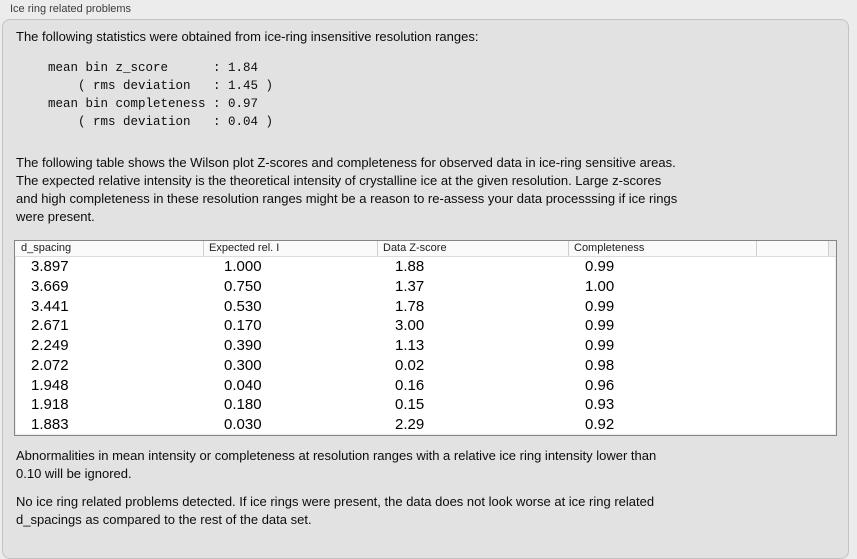 The width and height of the screenshot is (857, 559). I want to click on column-header-empty, so click(792, 248).